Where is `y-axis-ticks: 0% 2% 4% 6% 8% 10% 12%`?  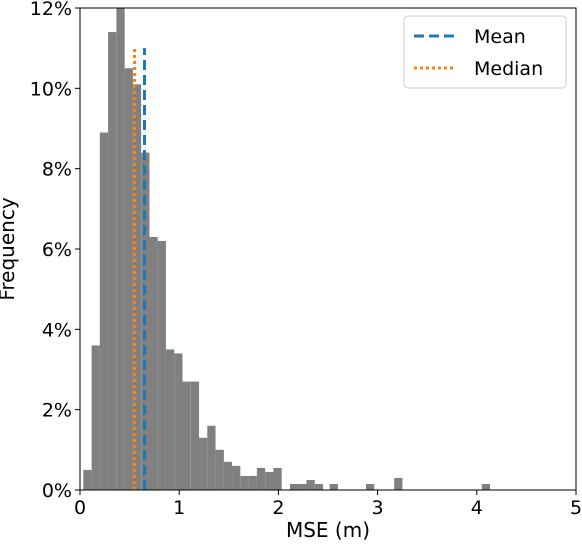 y-axis-ticks: 0% 2% 4% 6% 8% 10% 12% is located at coordinates (55, 251).